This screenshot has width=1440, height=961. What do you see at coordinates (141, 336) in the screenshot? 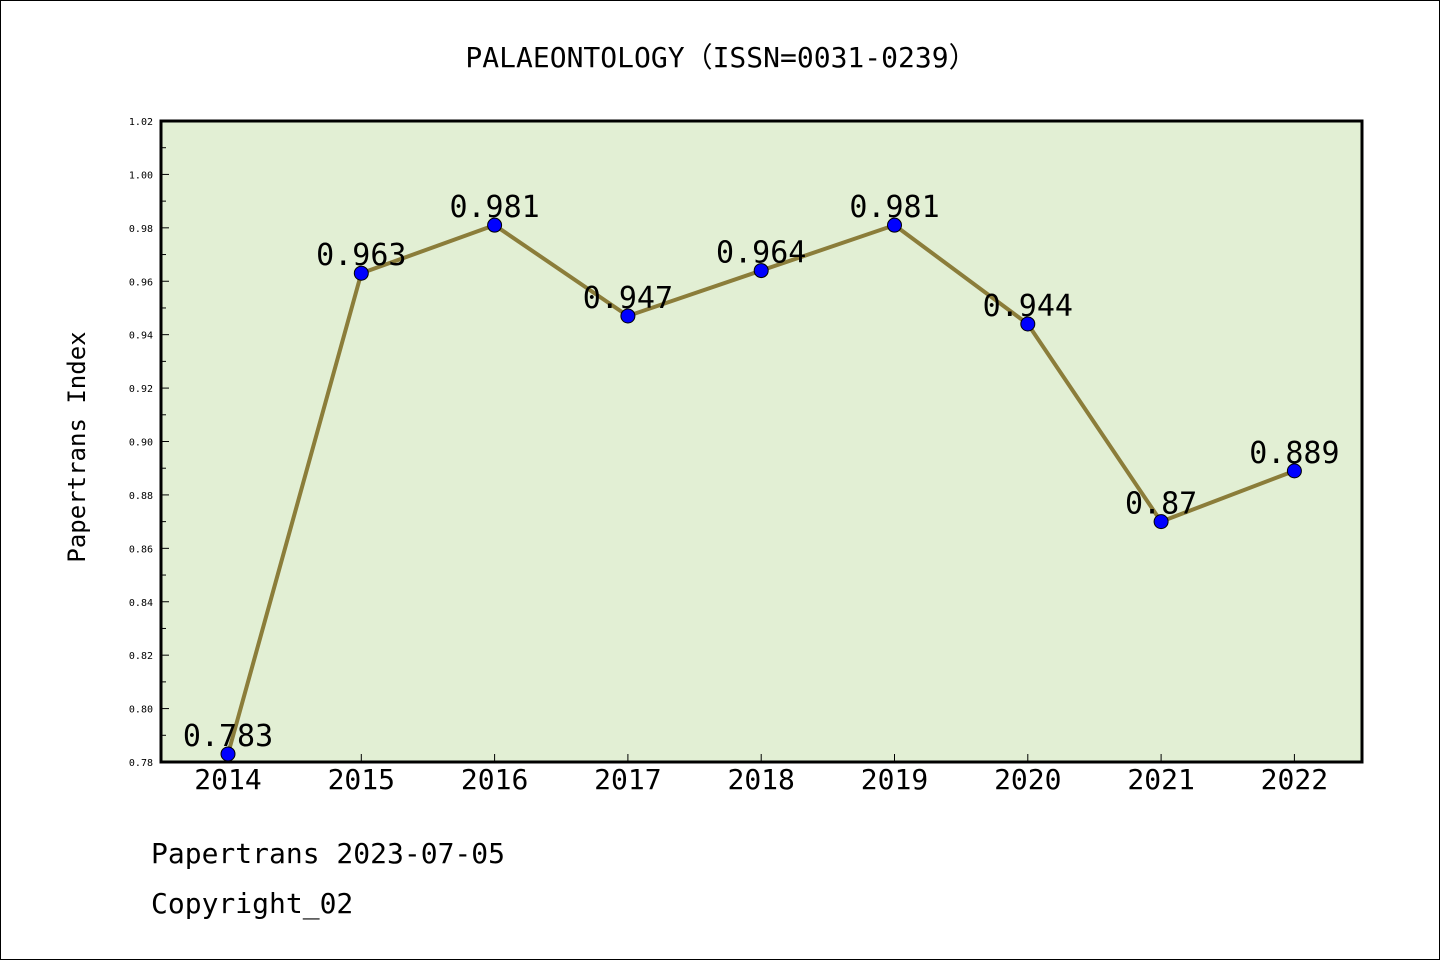
I see `y-tick-label: 0.94` at bounding box center [141, 336].